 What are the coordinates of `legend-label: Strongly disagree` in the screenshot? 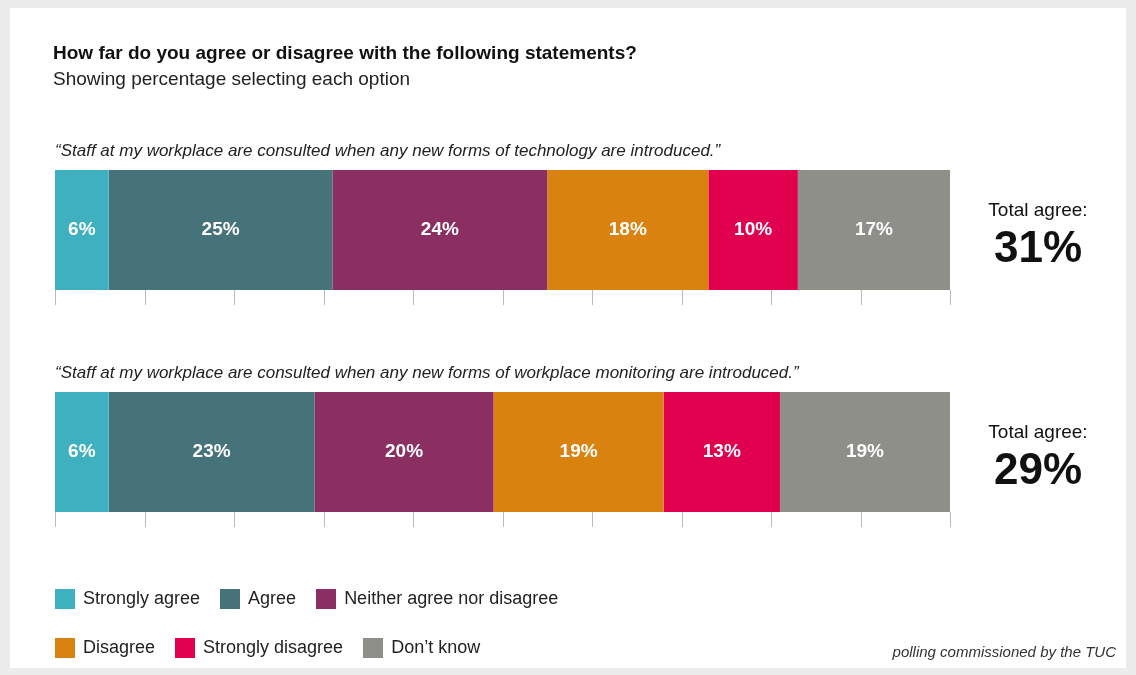 It's located at (273, 647).